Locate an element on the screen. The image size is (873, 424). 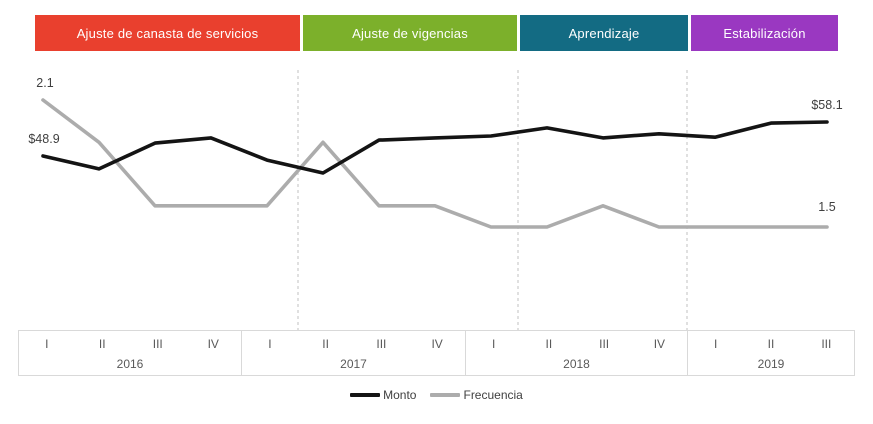
legend-label-monto: Monto is located at coordinates (400, 395).